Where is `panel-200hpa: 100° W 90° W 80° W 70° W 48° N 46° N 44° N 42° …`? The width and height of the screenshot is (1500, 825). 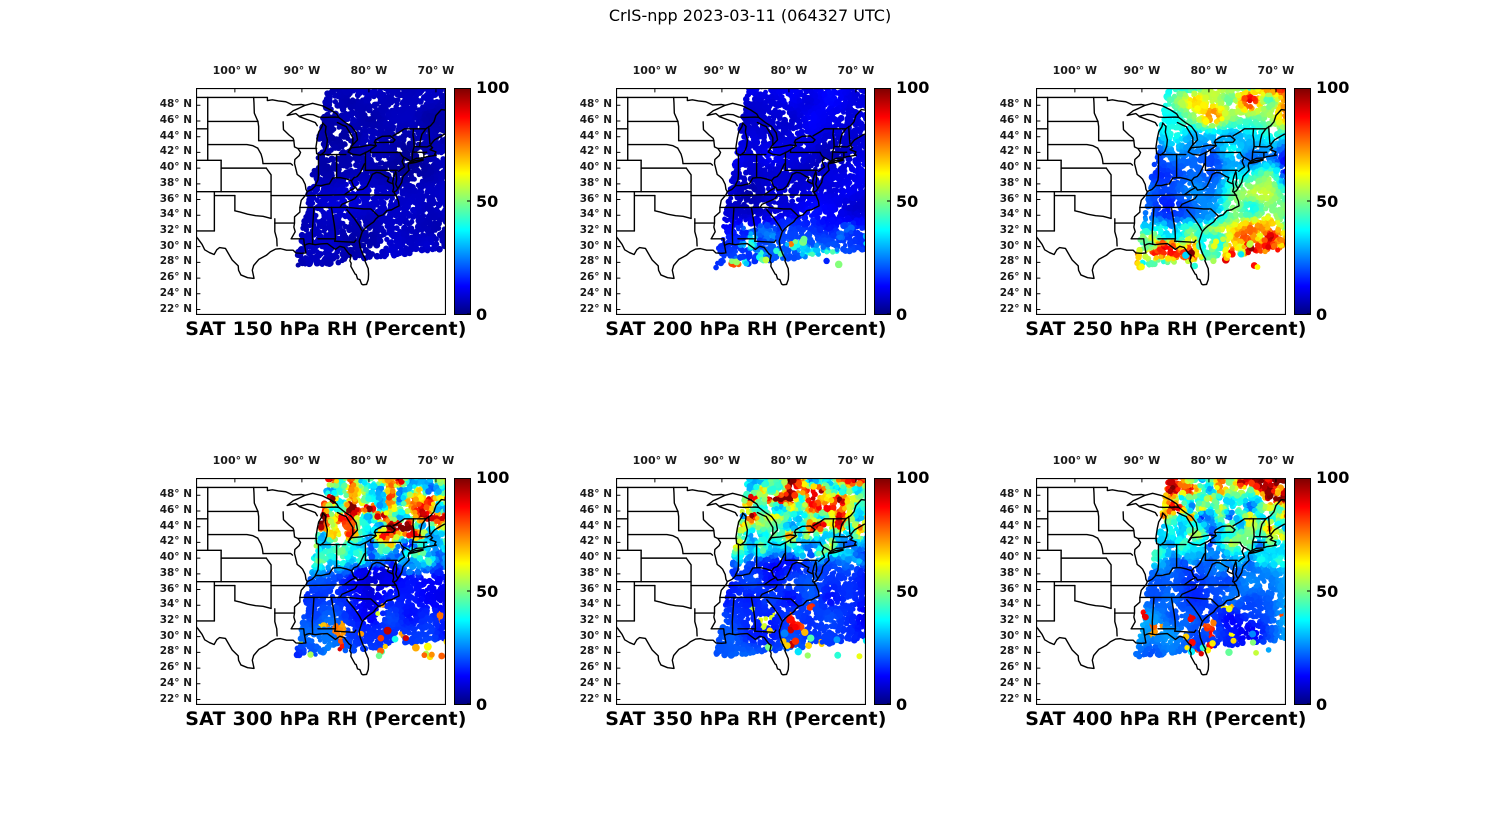
panel-200hpa: 100° W 90° W 80° W 70° W 48° N 46° N 44° N 42° … is located at coordinates (746, 205).